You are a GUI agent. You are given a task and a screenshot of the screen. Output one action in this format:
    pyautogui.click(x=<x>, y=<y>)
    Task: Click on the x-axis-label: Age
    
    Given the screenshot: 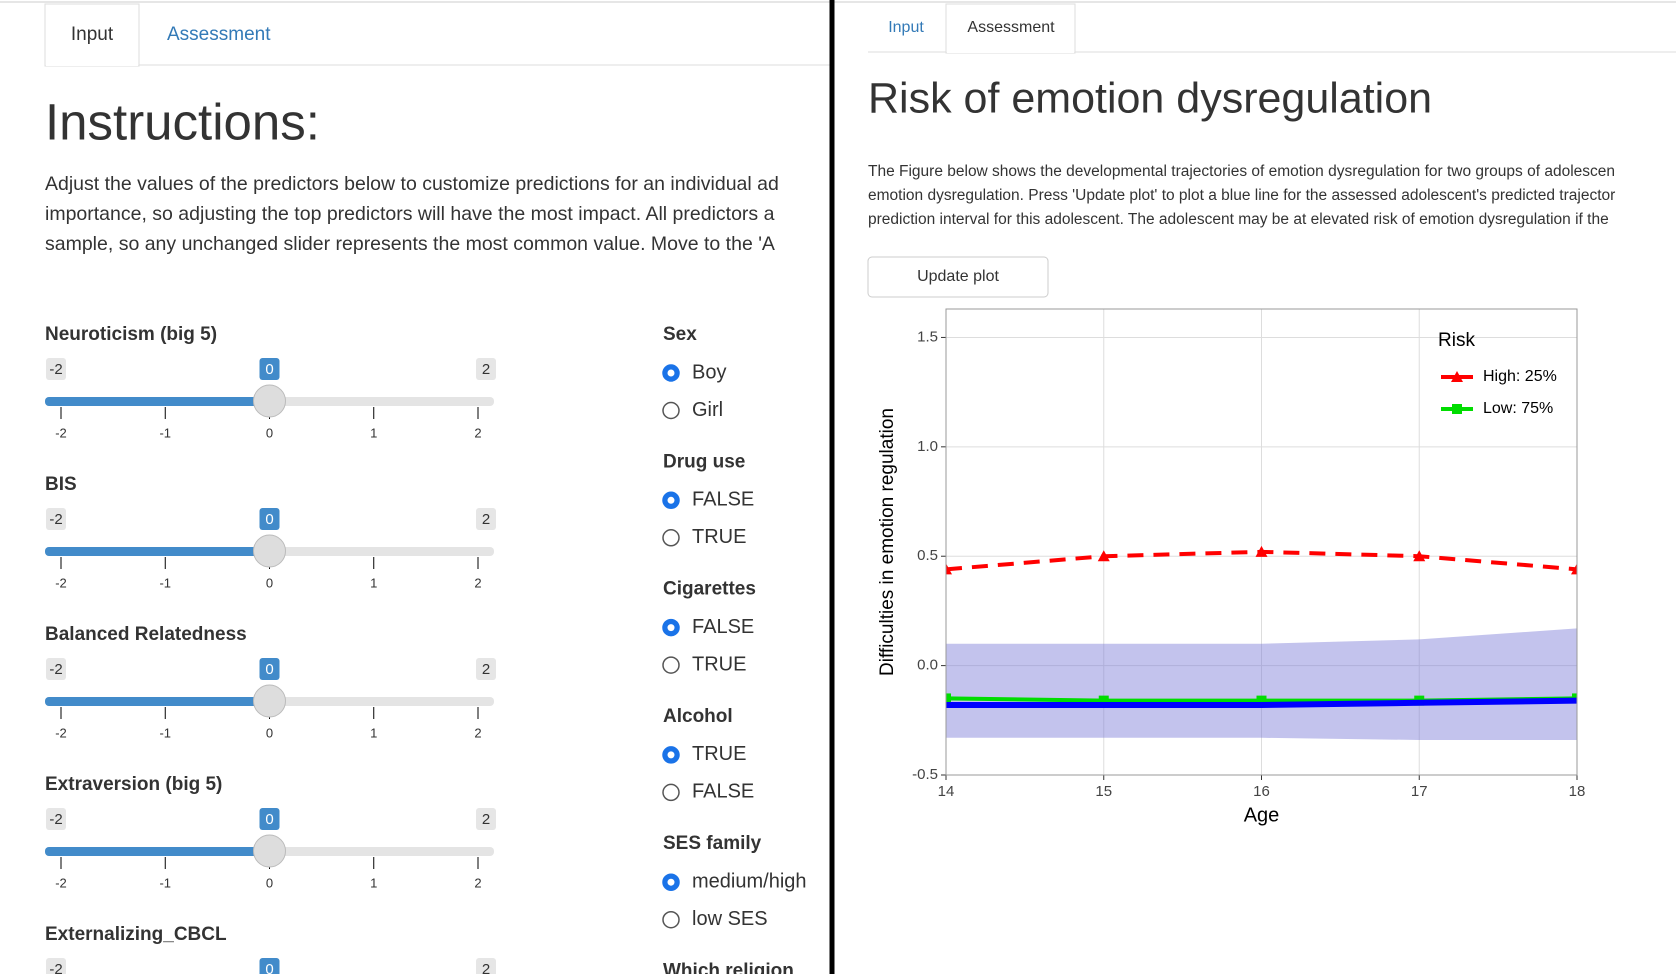 What is the action you would take?
    pyautogui.click(x=1262, y=815)
    